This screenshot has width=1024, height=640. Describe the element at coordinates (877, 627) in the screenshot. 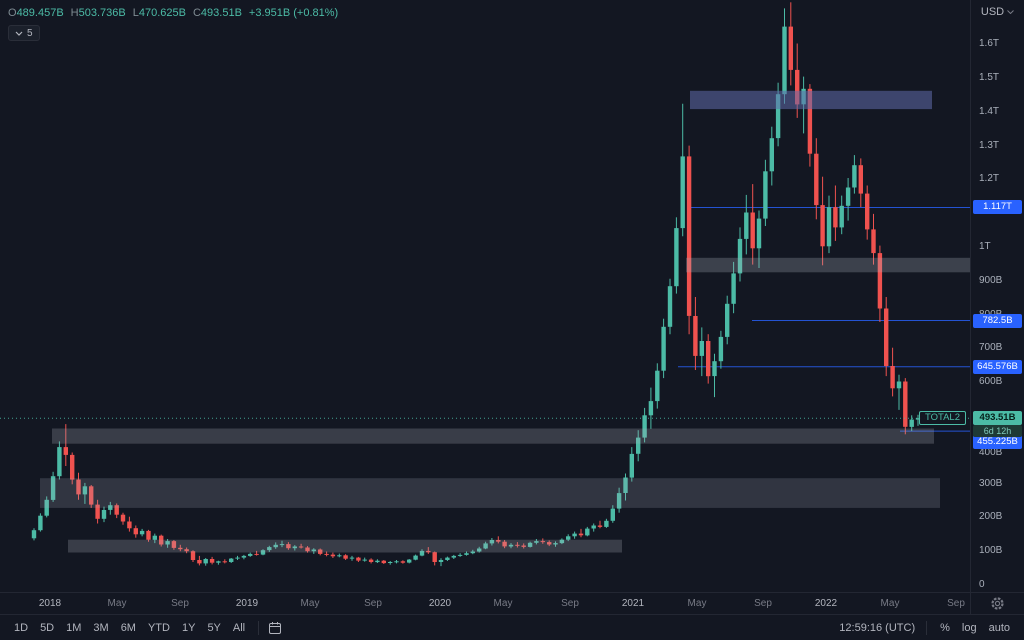

I see `clock: 12:59:16 (UTC)` at that location.